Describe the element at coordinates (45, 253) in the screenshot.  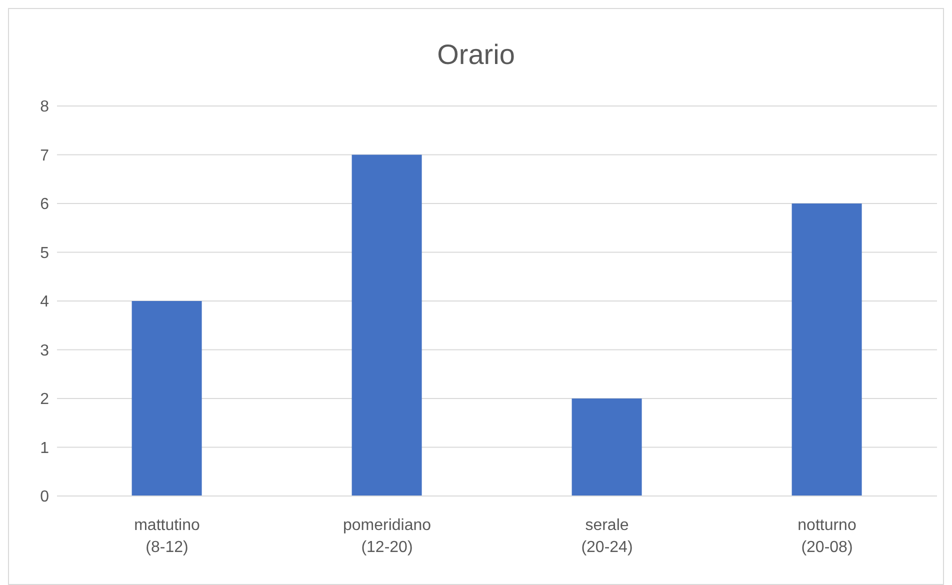
I see `y-tick-label: 5` at that location.